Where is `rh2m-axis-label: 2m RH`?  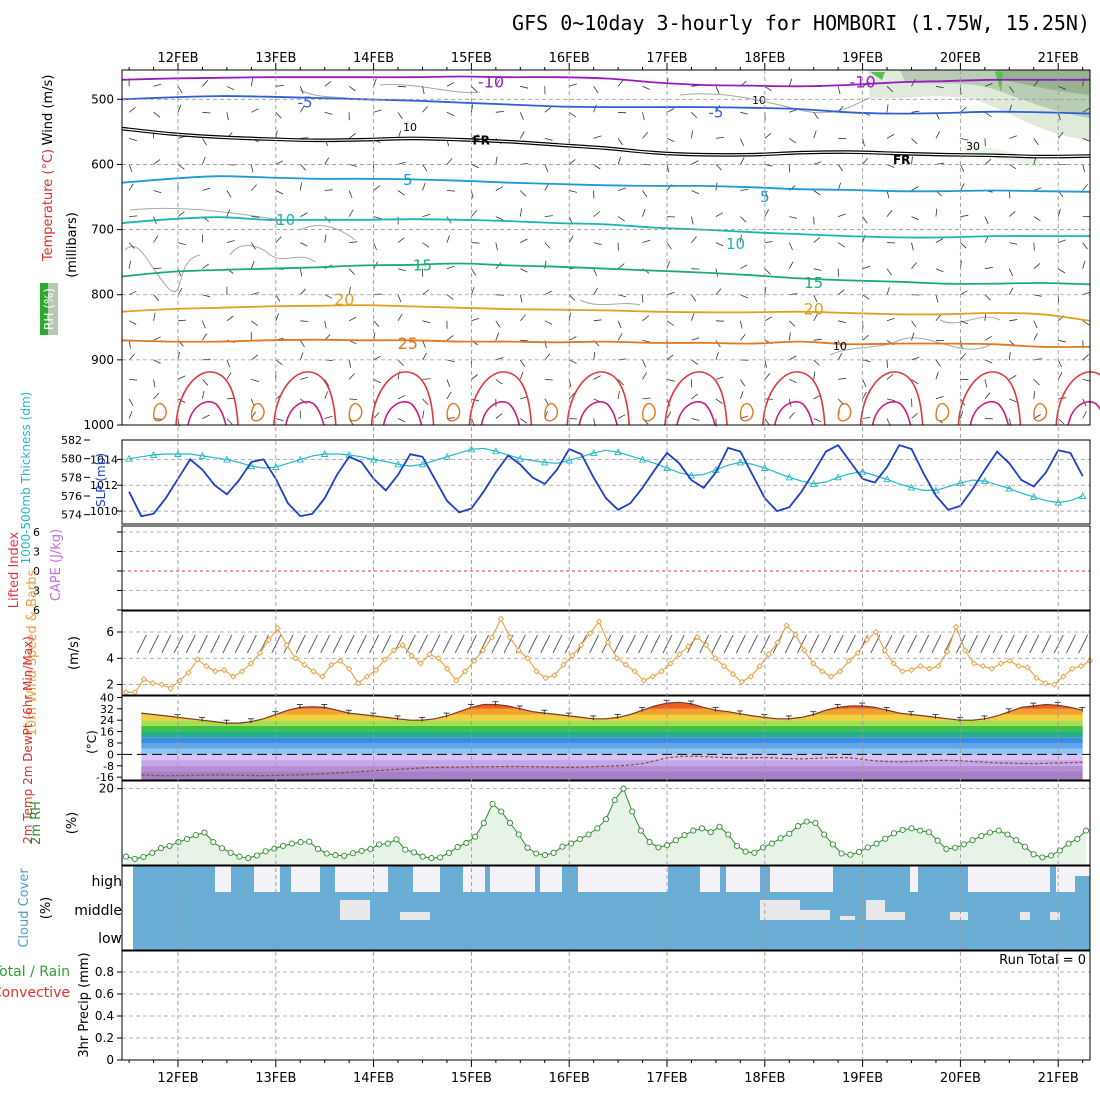
rh2m-axis-label: 2m RH is located at coordinates (36, 823).